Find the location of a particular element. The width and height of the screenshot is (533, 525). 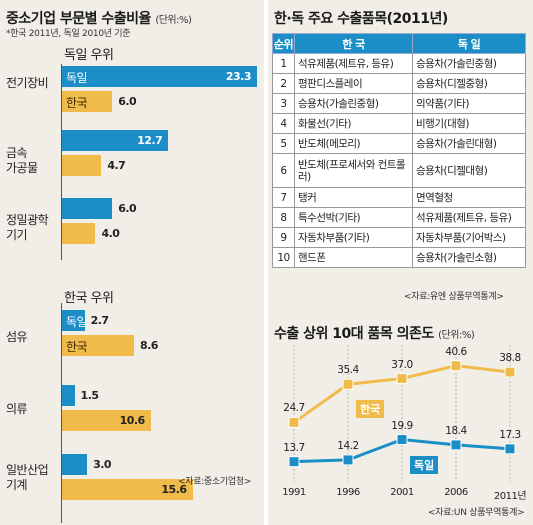

bar-value-label: 3.0 is located at coordinates (102, 464).